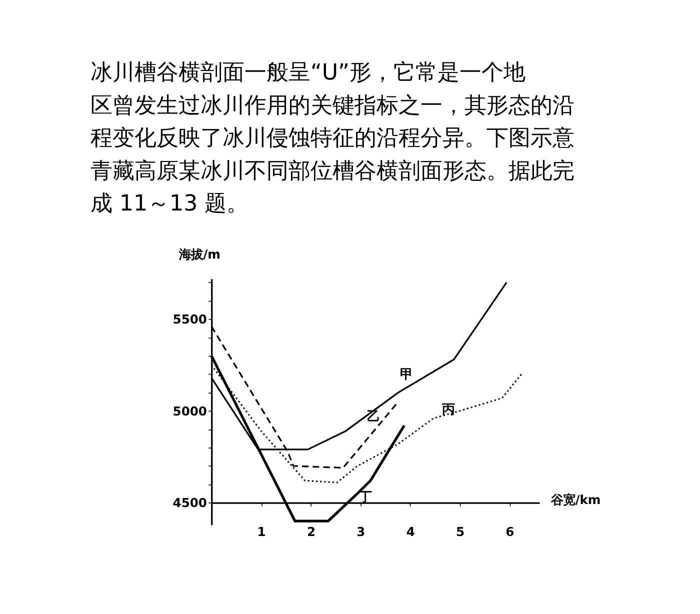  What do you see at coordinates (510, 531) in the screenshot?
I see `x-tick-label: 6` at bounding box center [510, 531].